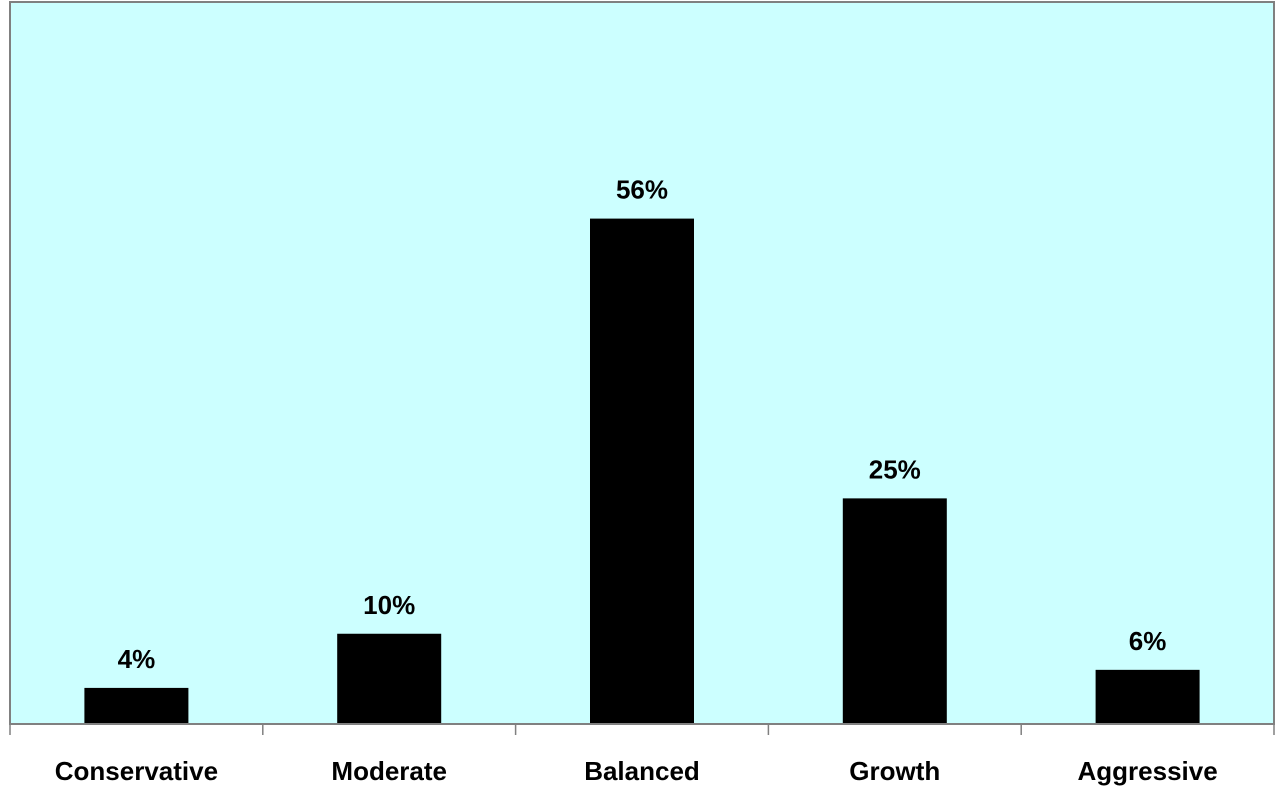  What do you see at coordinates (1147, 696) in the screenshot?
I see `bar-aggressive` at bounding box center [1147, 696].